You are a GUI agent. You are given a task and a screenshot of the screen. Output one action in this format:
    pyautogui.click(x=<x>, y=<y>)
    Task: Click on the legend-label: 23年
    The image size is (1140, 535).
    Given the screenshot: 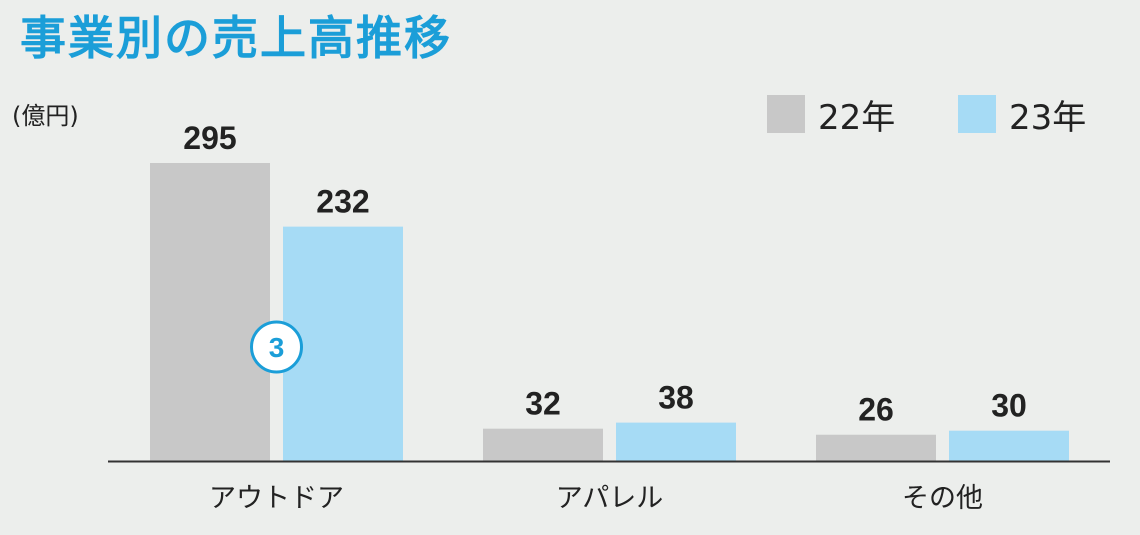 What is the action you would take?
    pyautogui.click(x=1047, y=118)
    